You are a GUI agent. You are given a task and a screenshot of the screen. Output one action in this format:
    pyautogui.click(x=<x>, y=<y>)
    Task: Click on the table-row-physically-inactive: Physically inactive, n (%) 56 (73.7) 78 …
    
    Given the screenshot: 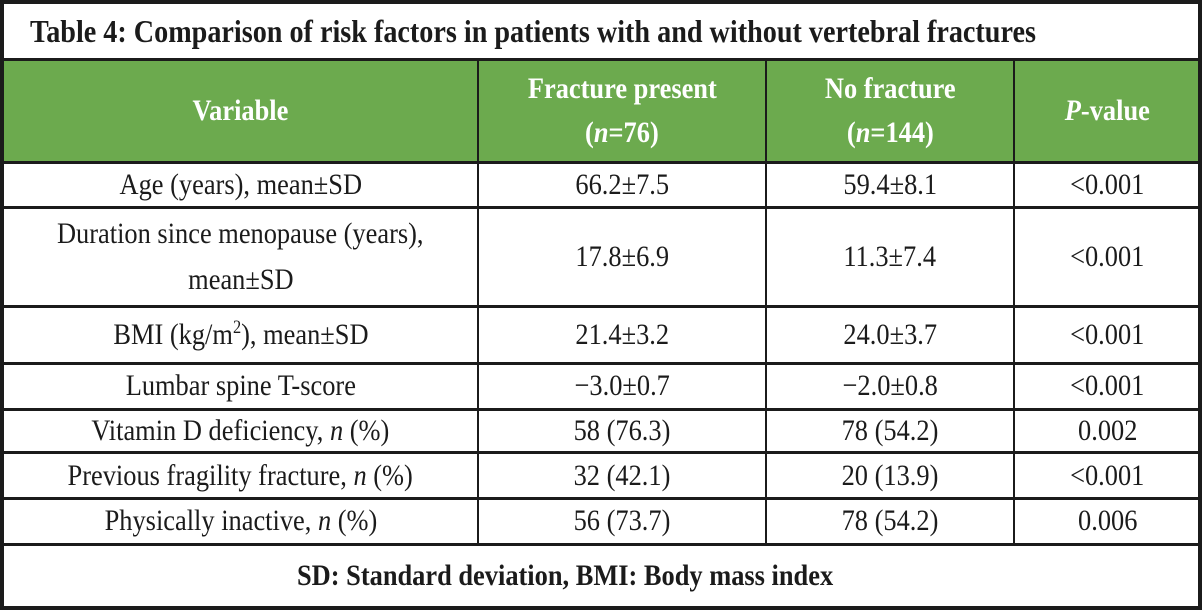 What is the action you would take?
    pyautogui.click(x=601, y=521)
    